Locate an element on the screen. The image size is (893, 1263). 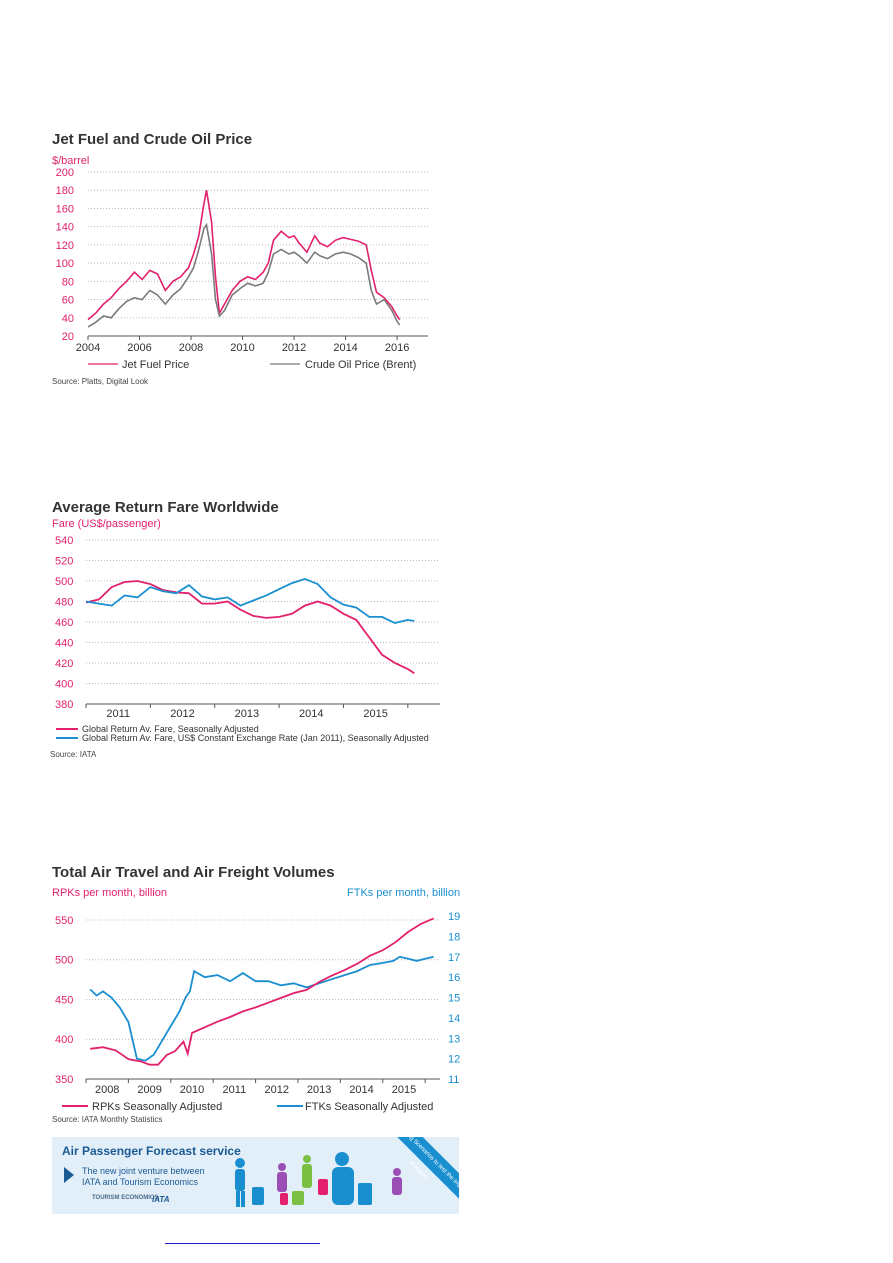
footer-link-underline is located at coordinates (242, 1243).